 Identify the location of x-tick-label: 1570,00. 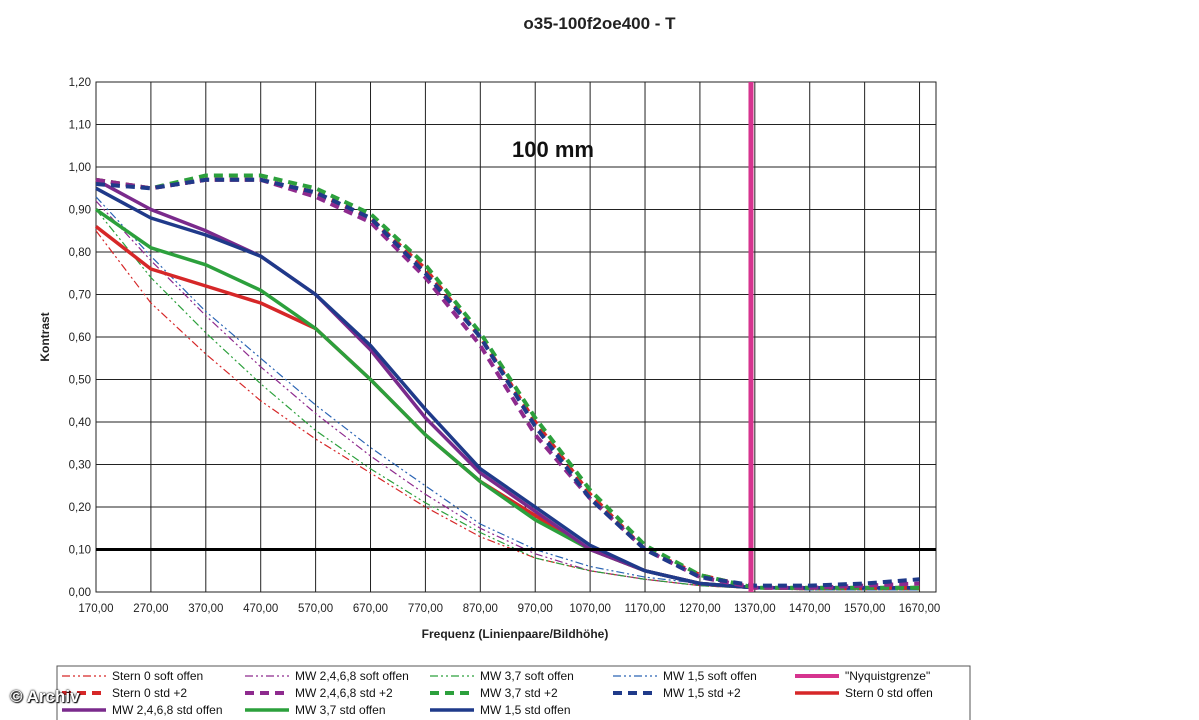
(865, 609).